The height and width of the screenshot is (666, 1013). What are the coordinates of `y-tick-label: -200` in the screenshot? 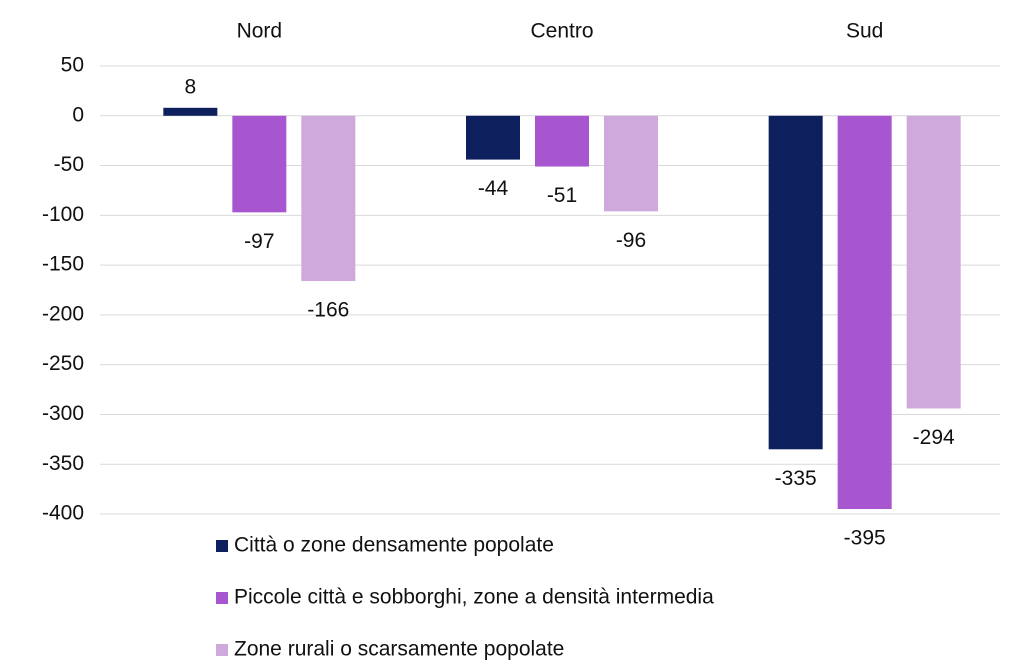 It's located at (63, 313).